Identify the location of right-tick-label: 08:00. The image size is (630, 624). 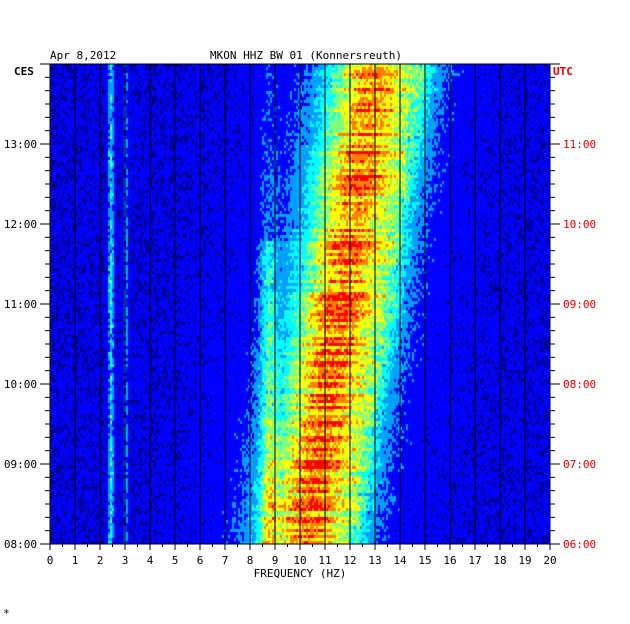
(579, 384).